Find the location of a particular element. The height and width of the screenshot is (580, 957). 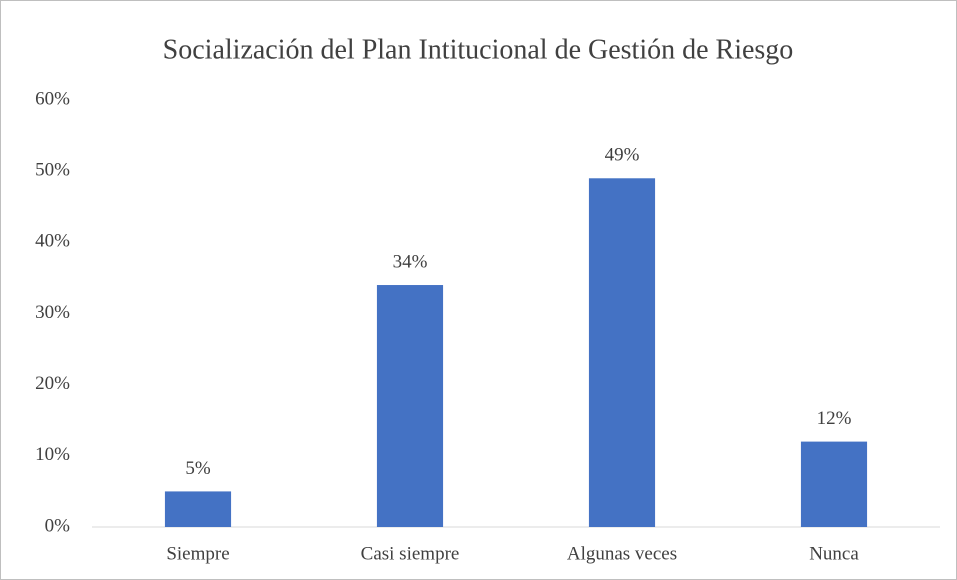

x-tick-label: Siempre is located at coordinates (197, 553).